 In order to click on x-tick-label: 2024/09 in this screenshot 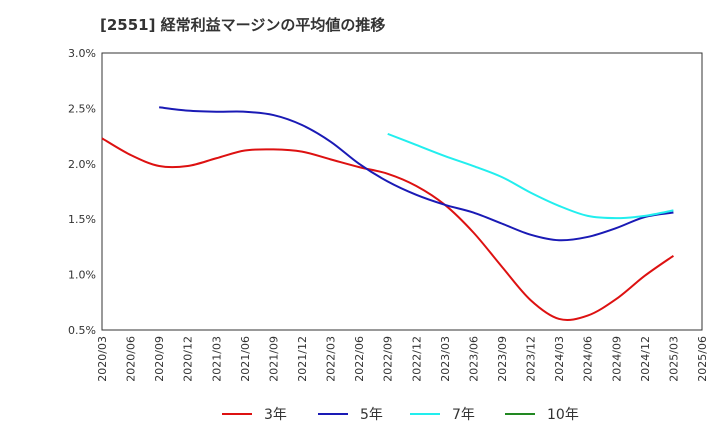, I will do `click(616, 359)`.